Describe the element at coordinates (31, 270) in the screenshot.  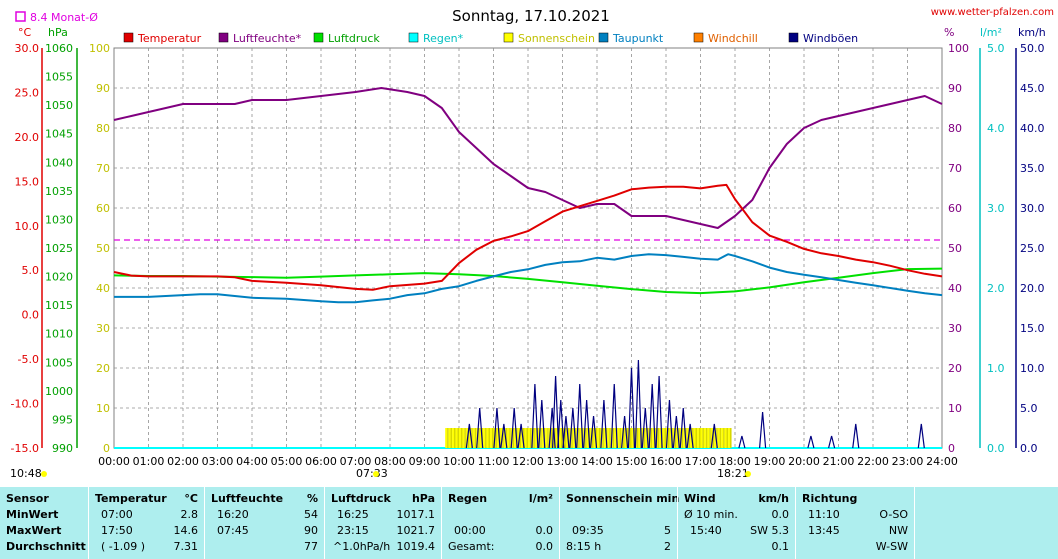
I see `temp-tick-label: 5.0` at that location.